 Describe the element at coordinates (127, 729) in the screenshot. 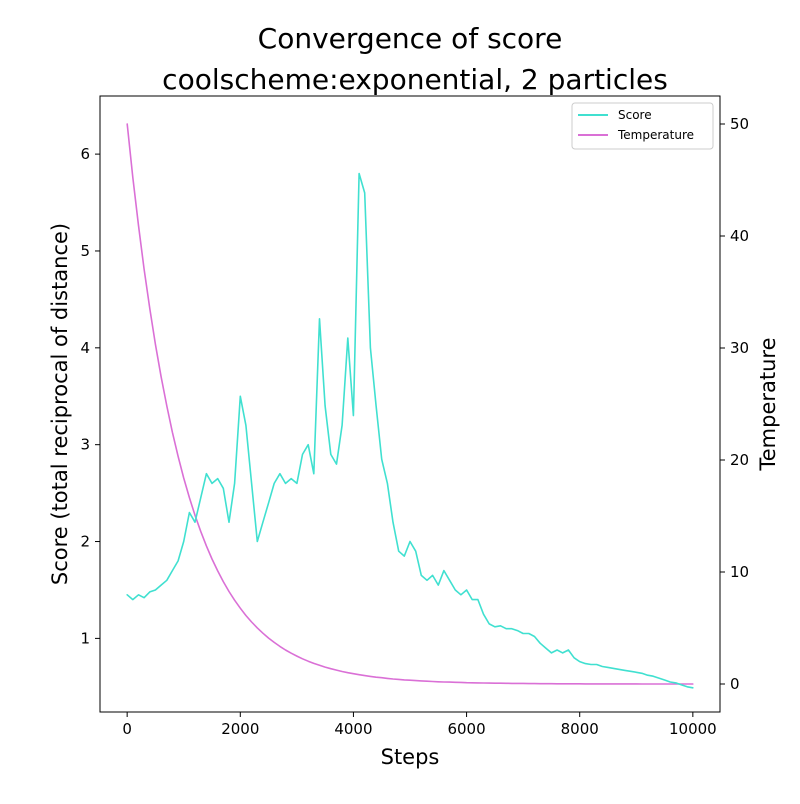

I see `x-tick-label: 0` at that location.